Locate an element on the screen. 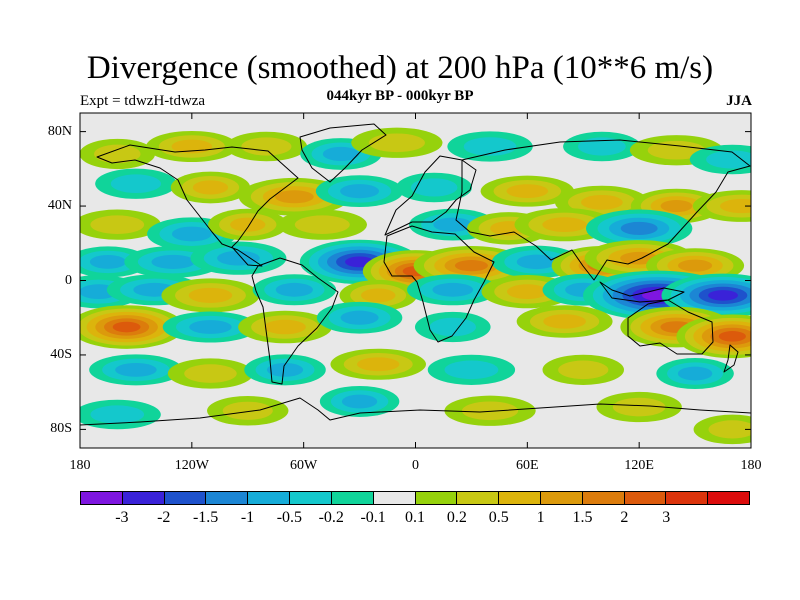 The height and width of the screenshot is (600, 800). colorbar-label: 0.5 is located at coordinates (498, 517).